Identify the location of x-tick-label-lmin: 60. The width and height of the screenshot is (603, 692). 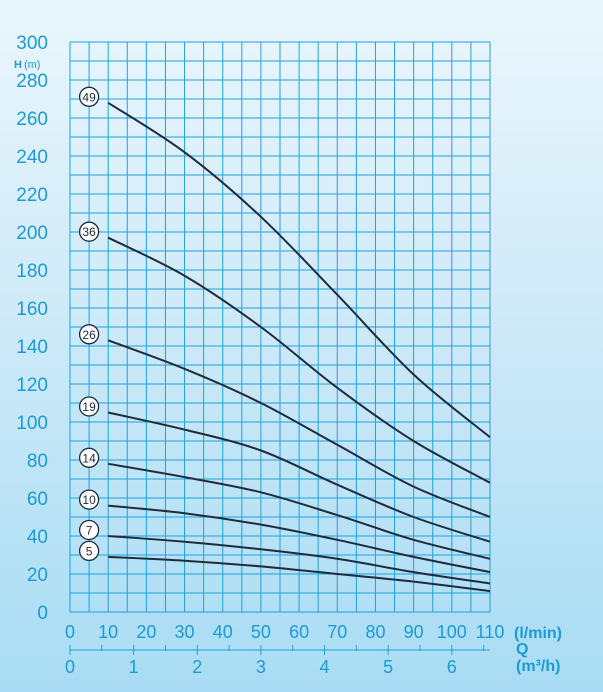
(299, 632).